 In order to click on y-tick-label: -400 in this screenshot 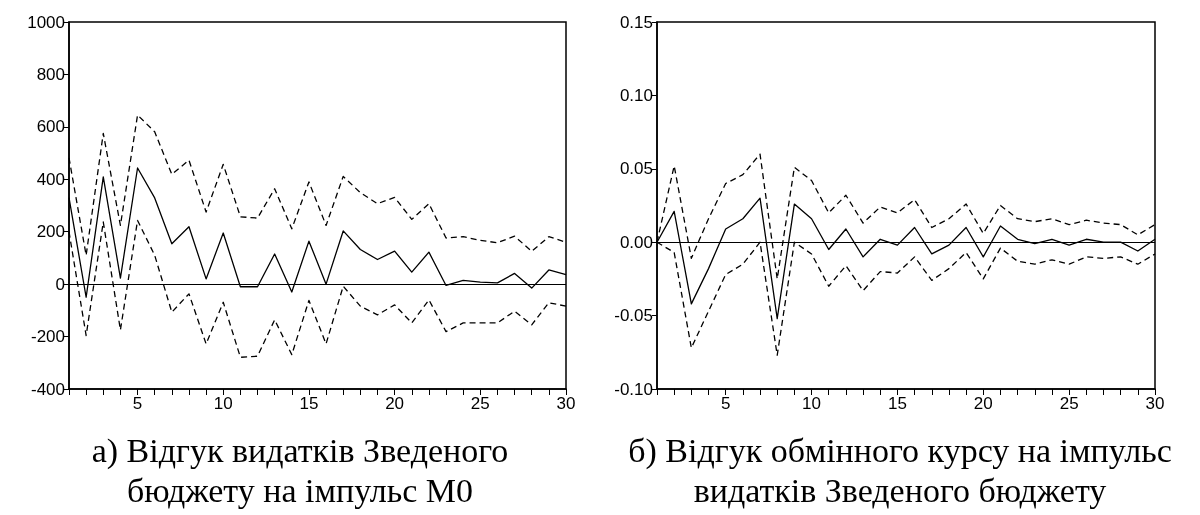, I will do `click(47, 389)`.